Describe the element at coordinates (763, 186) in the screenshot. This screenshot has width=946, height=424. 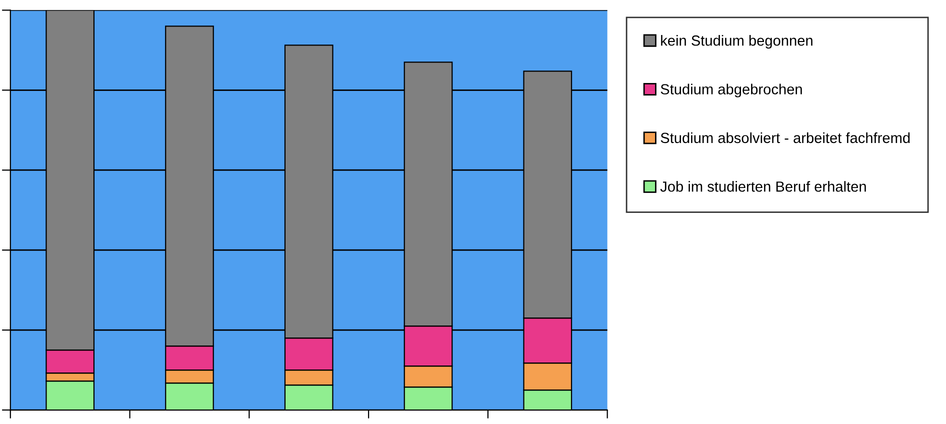
I see `legend-label: Job im studierten Beruf erhalten` at that location.